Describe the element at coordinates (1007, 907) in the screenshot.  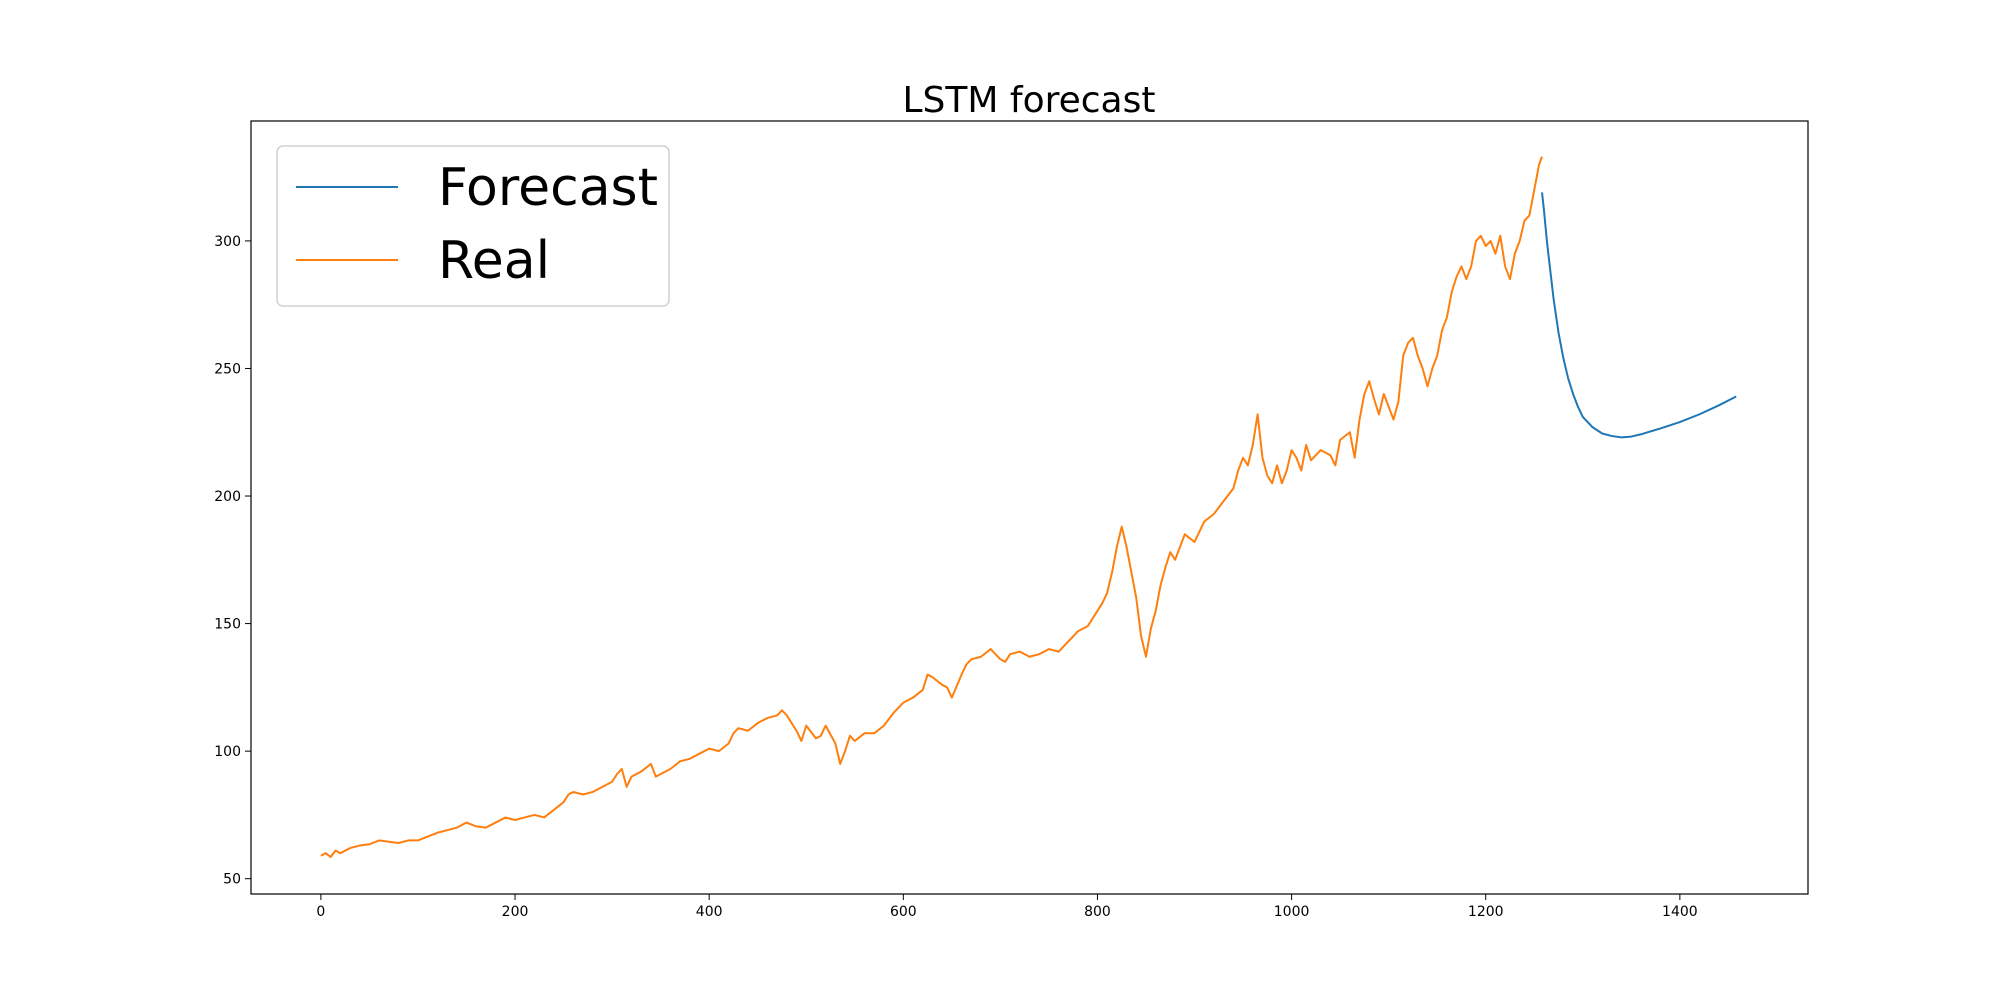
I see `x-axis: 0 200 400 600 800 1000 1200 1400` at that location.